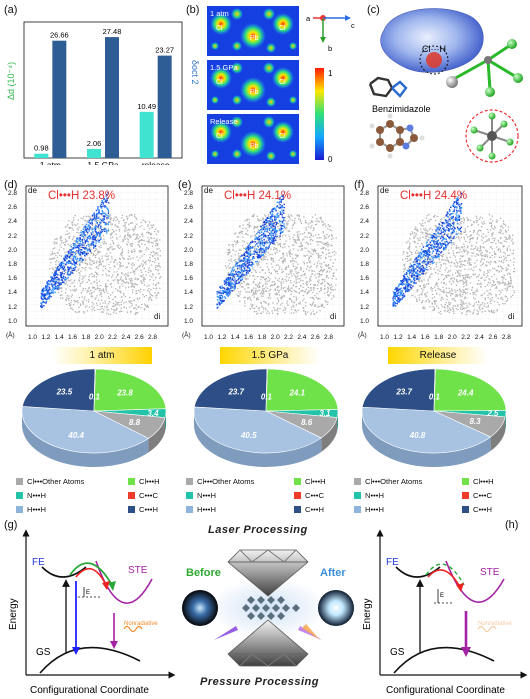  I want to click on legend-label: N•••H, so click(374, 495).